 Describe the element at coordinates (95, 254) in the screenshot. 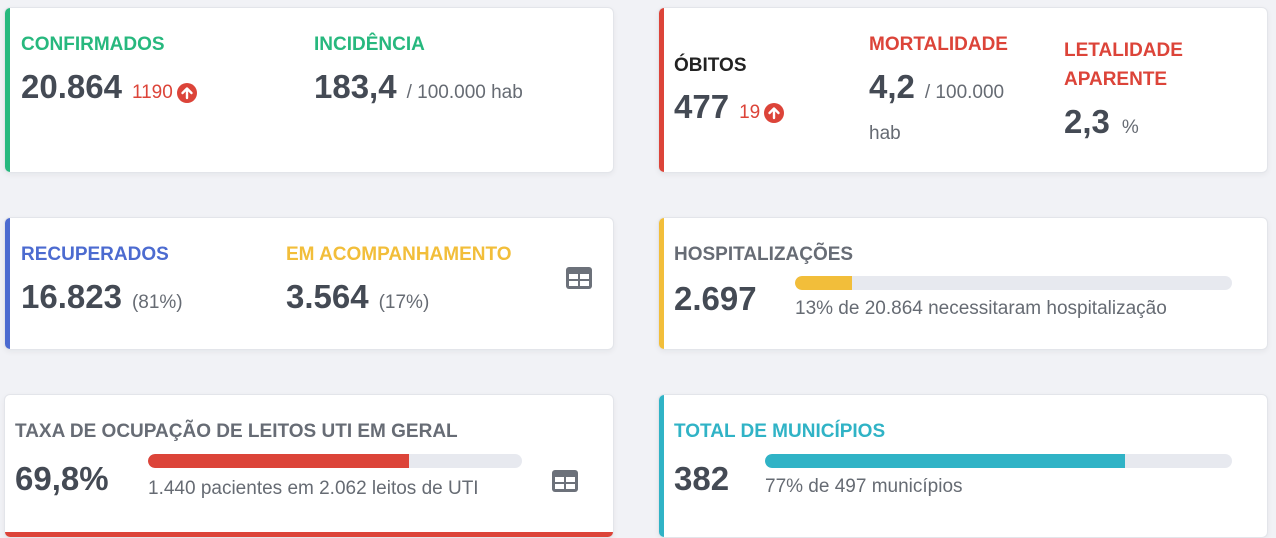

I see `recuperados-label: RECUPERADOS` at that location.